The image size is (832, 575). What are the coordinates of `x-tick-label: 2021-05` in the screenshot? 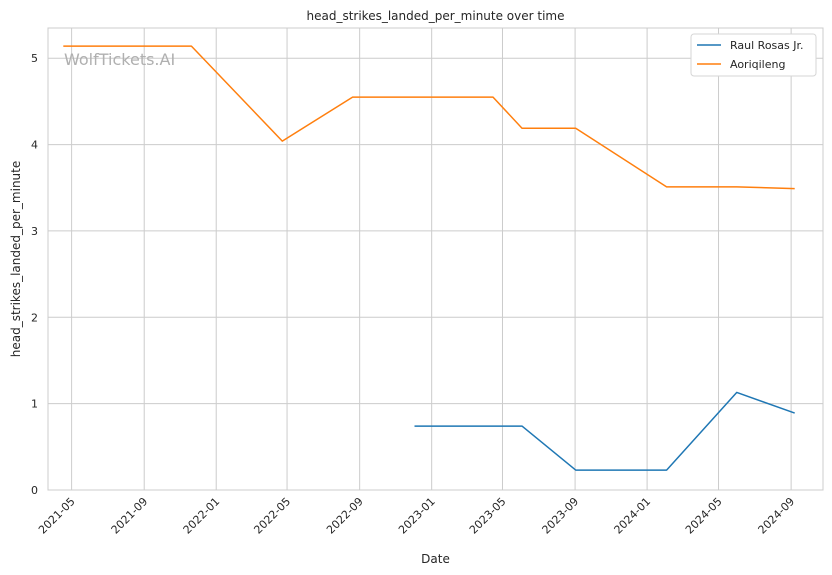 It's located at (57, 516).